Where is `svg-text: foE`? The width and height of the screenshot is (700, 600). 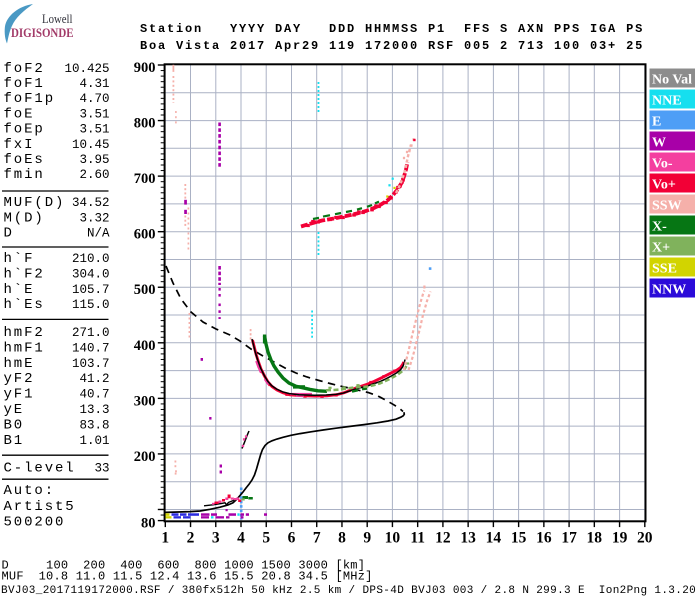 svg-text: foE is located at coordinates (19, 114).